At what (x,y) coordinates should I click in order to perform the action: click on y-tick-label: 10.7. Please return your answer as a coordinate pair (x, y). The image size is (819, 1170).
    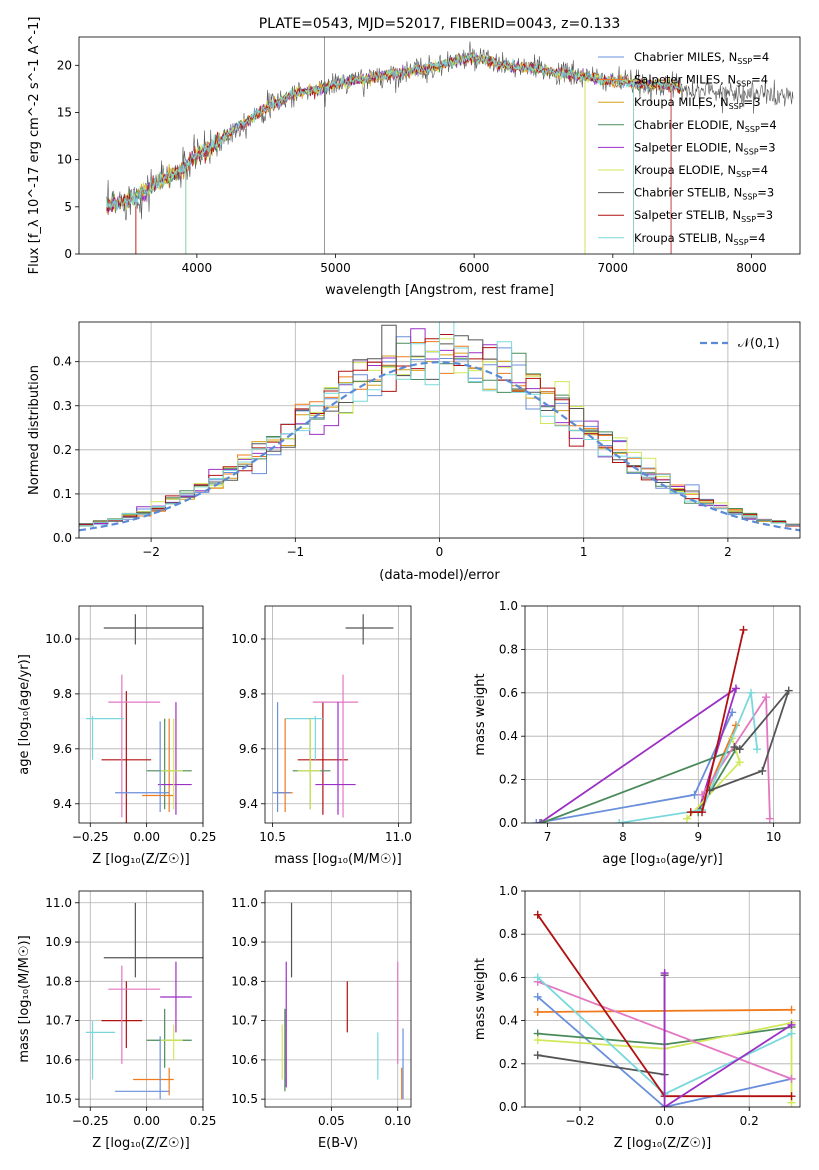
    Looking at the image, I should click on (58, 1021).